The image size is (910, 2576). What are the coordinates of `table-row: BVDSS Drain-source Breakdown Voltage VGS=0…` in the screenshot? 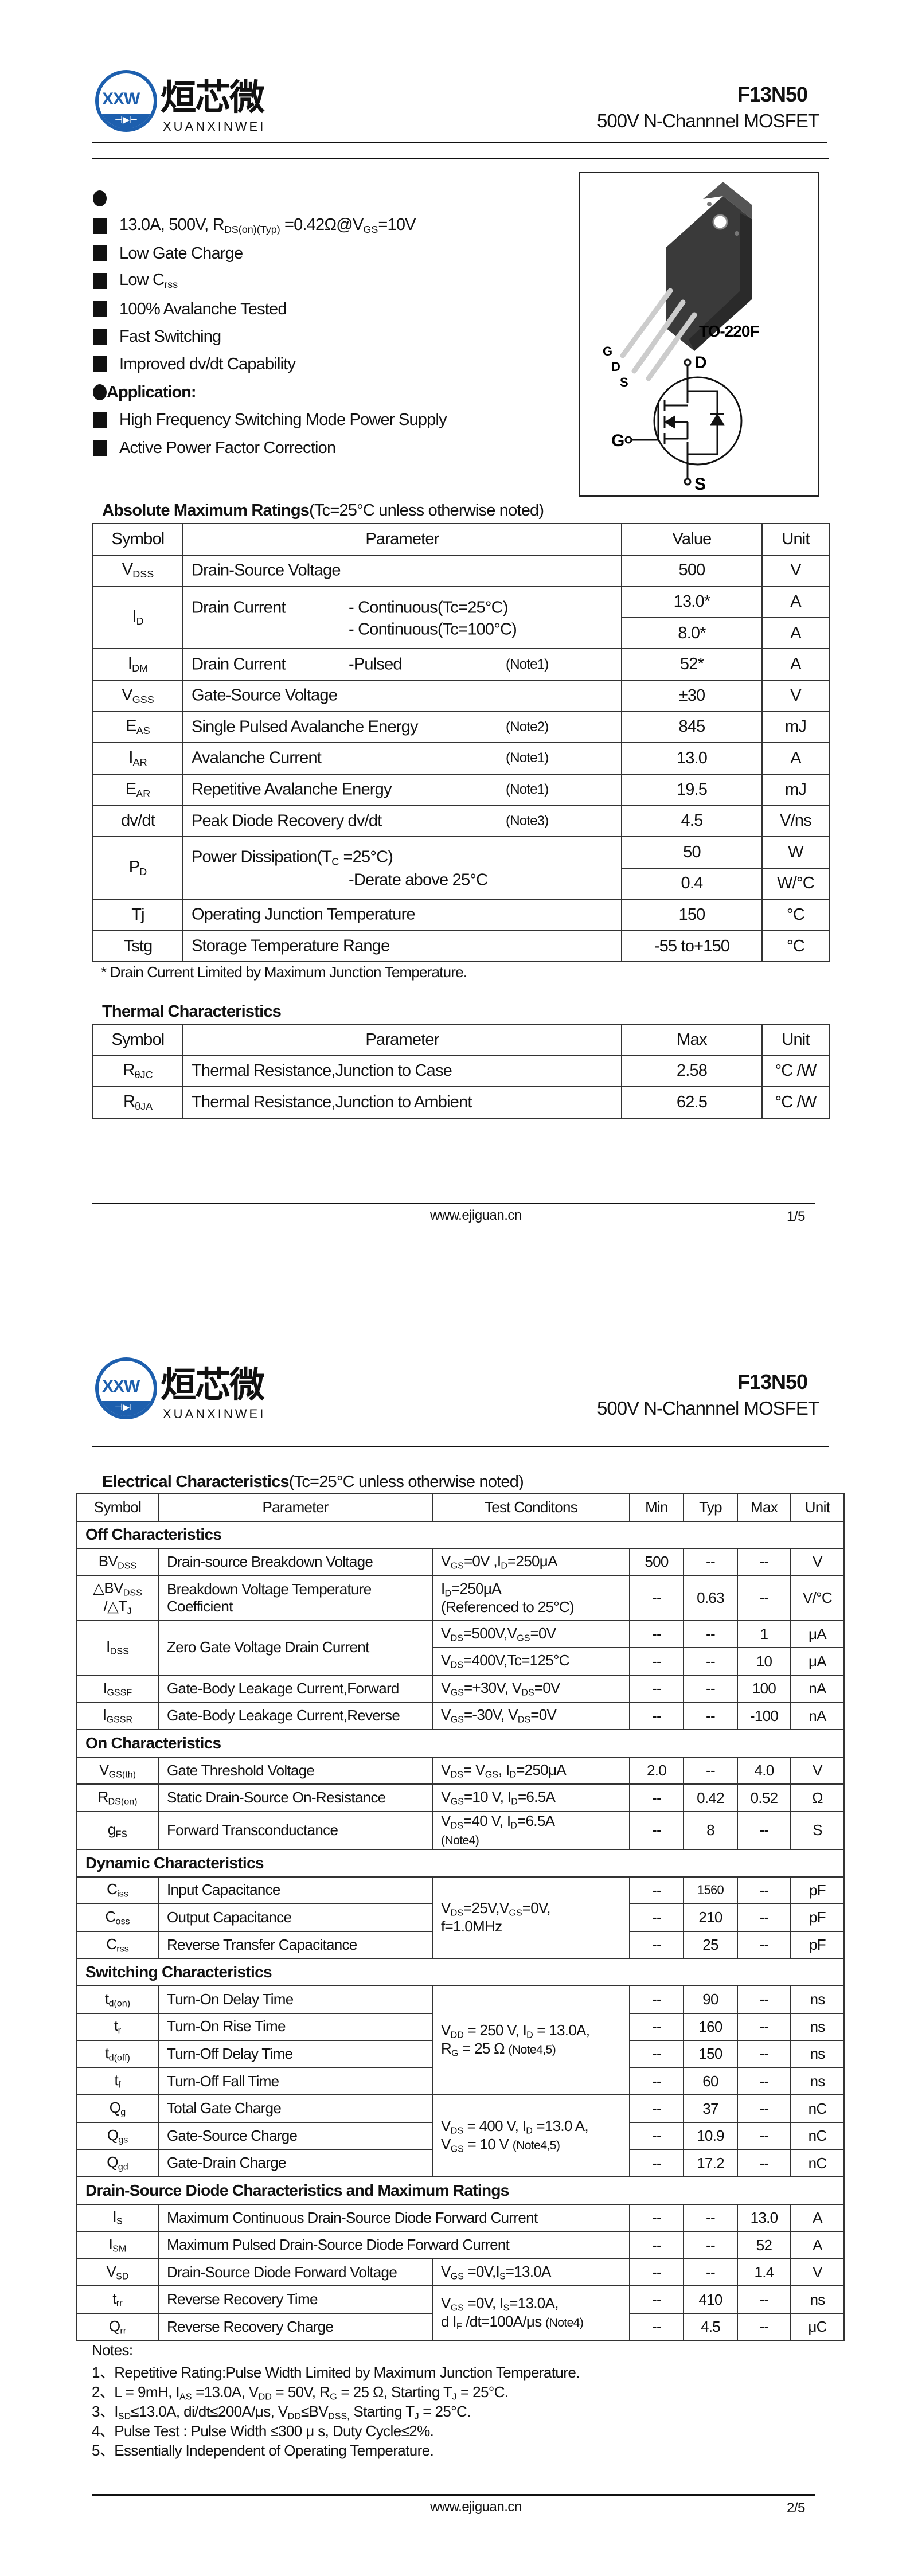 It's located at (460, 1562).